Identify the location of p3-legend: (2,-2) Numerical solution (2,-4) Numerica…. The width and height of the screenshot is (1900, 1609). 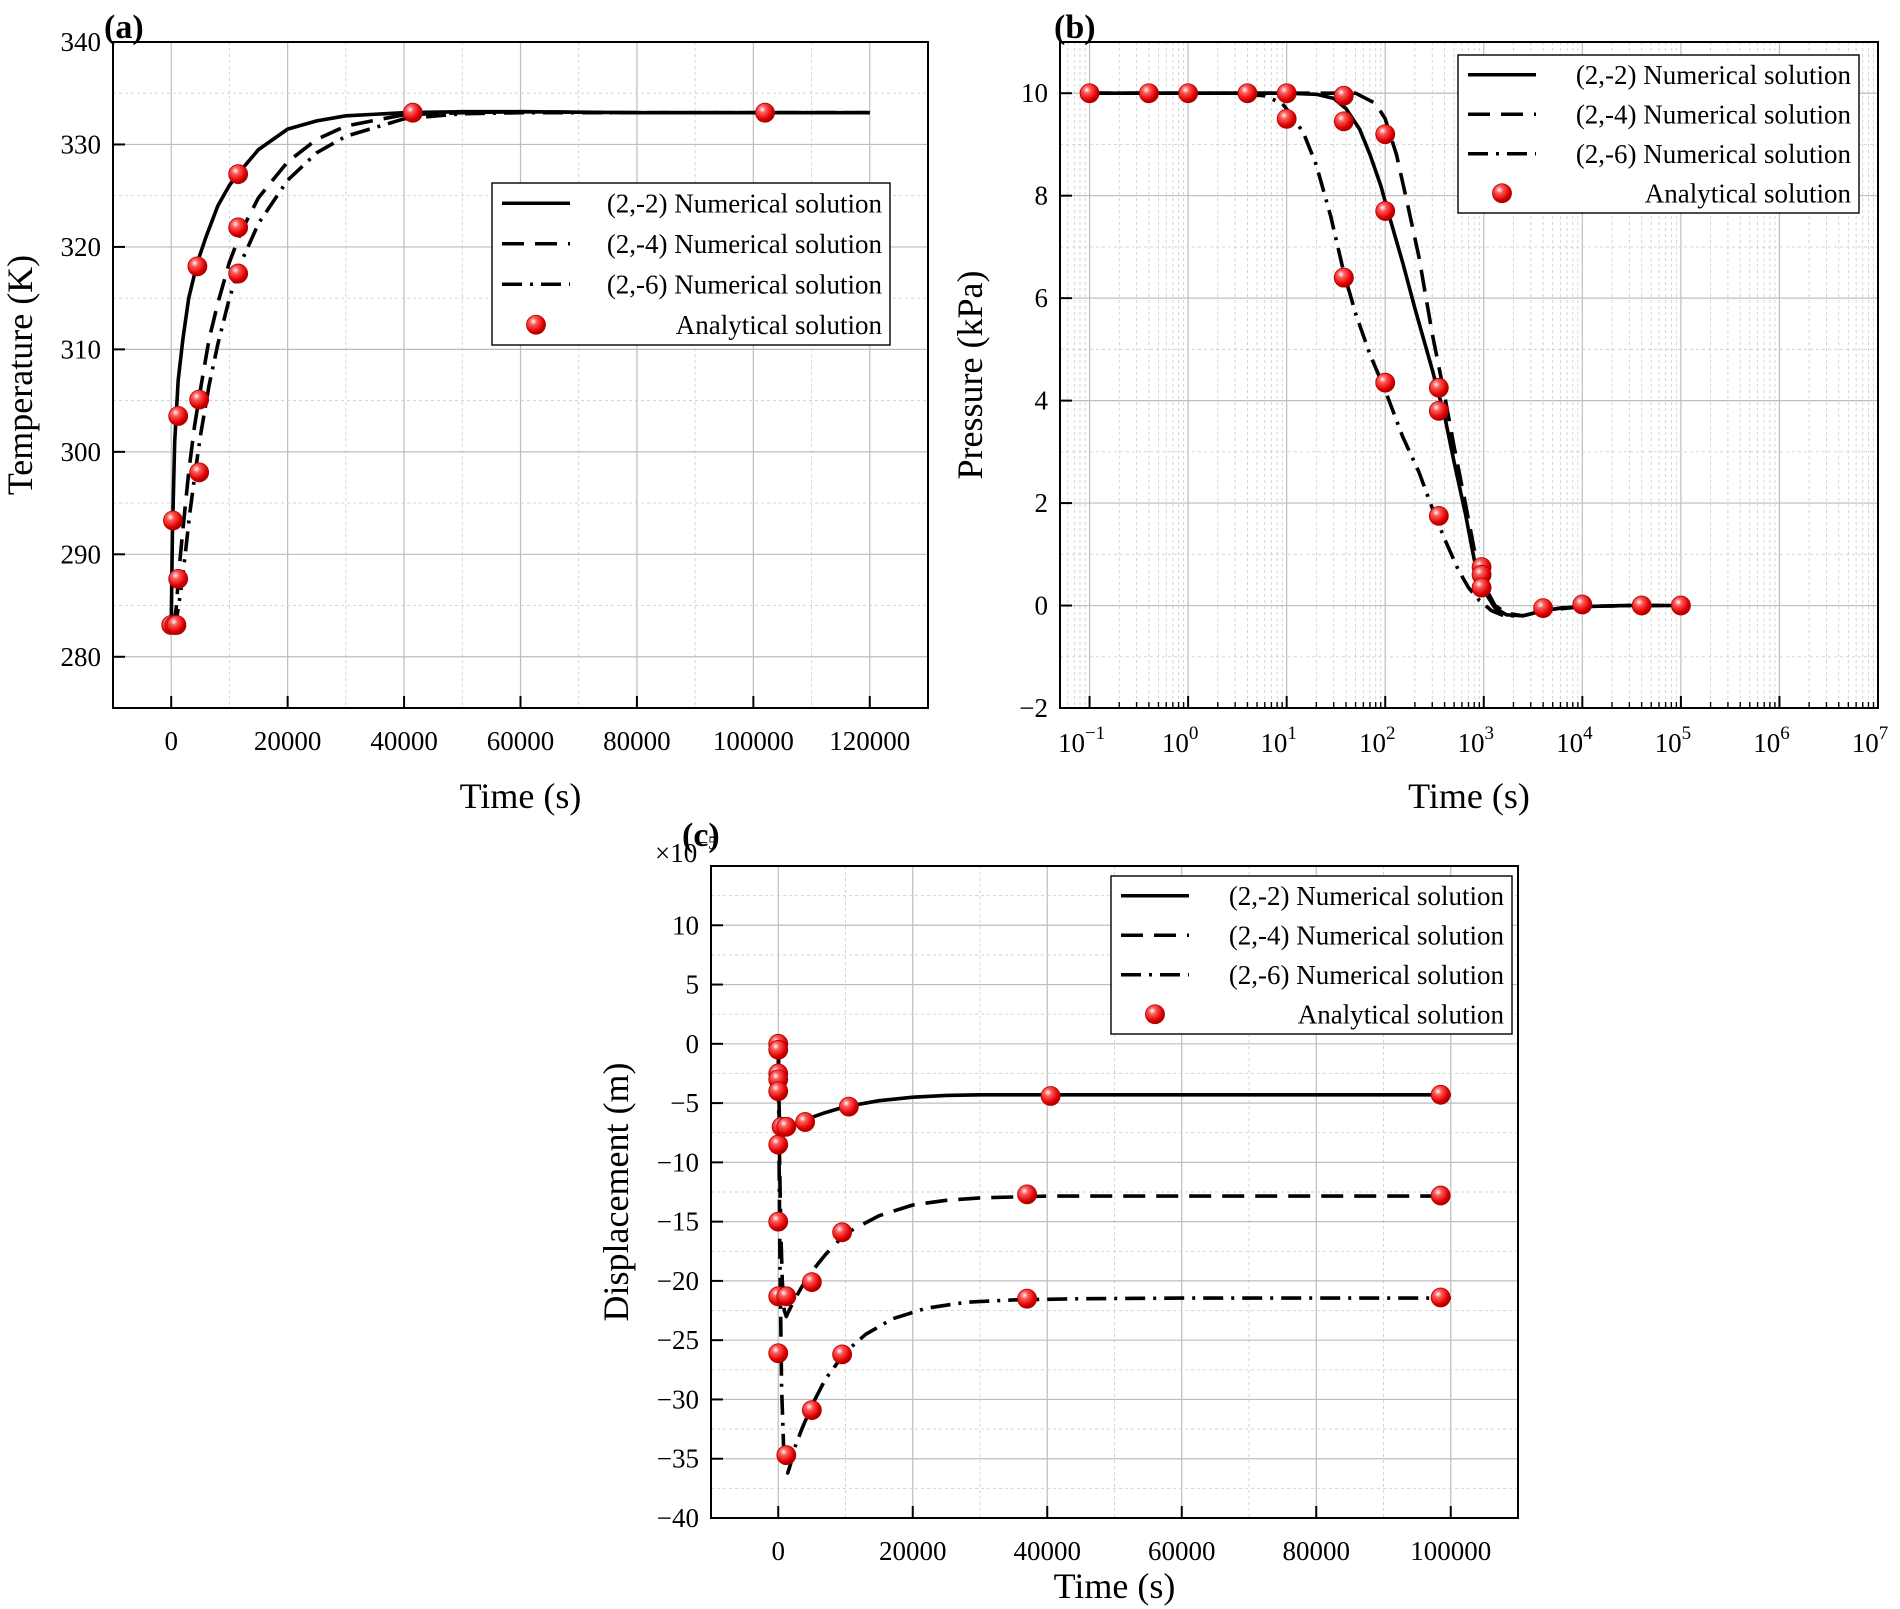
(1311, 955).